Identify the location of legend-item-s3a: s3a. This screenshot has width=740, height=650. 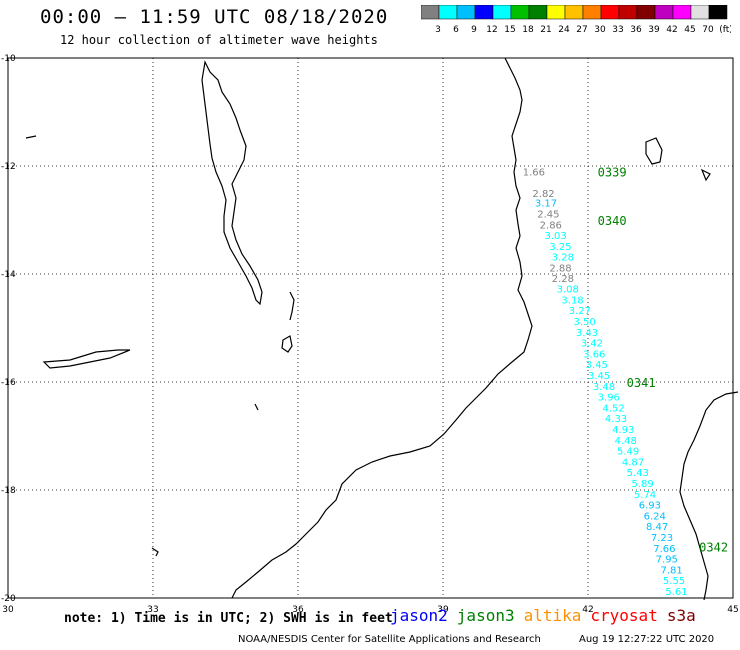
(681, 615).